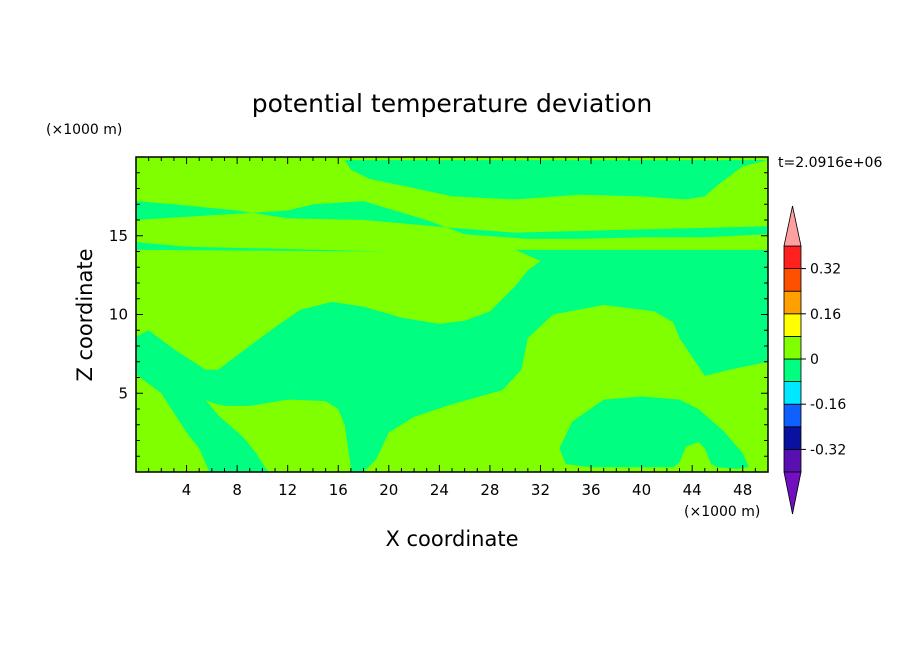 The height and width of the screenshot is (654, 904). I want to click on colorbar: -0.32 -0.16 0 0.16 0.32, so click(814, 360).